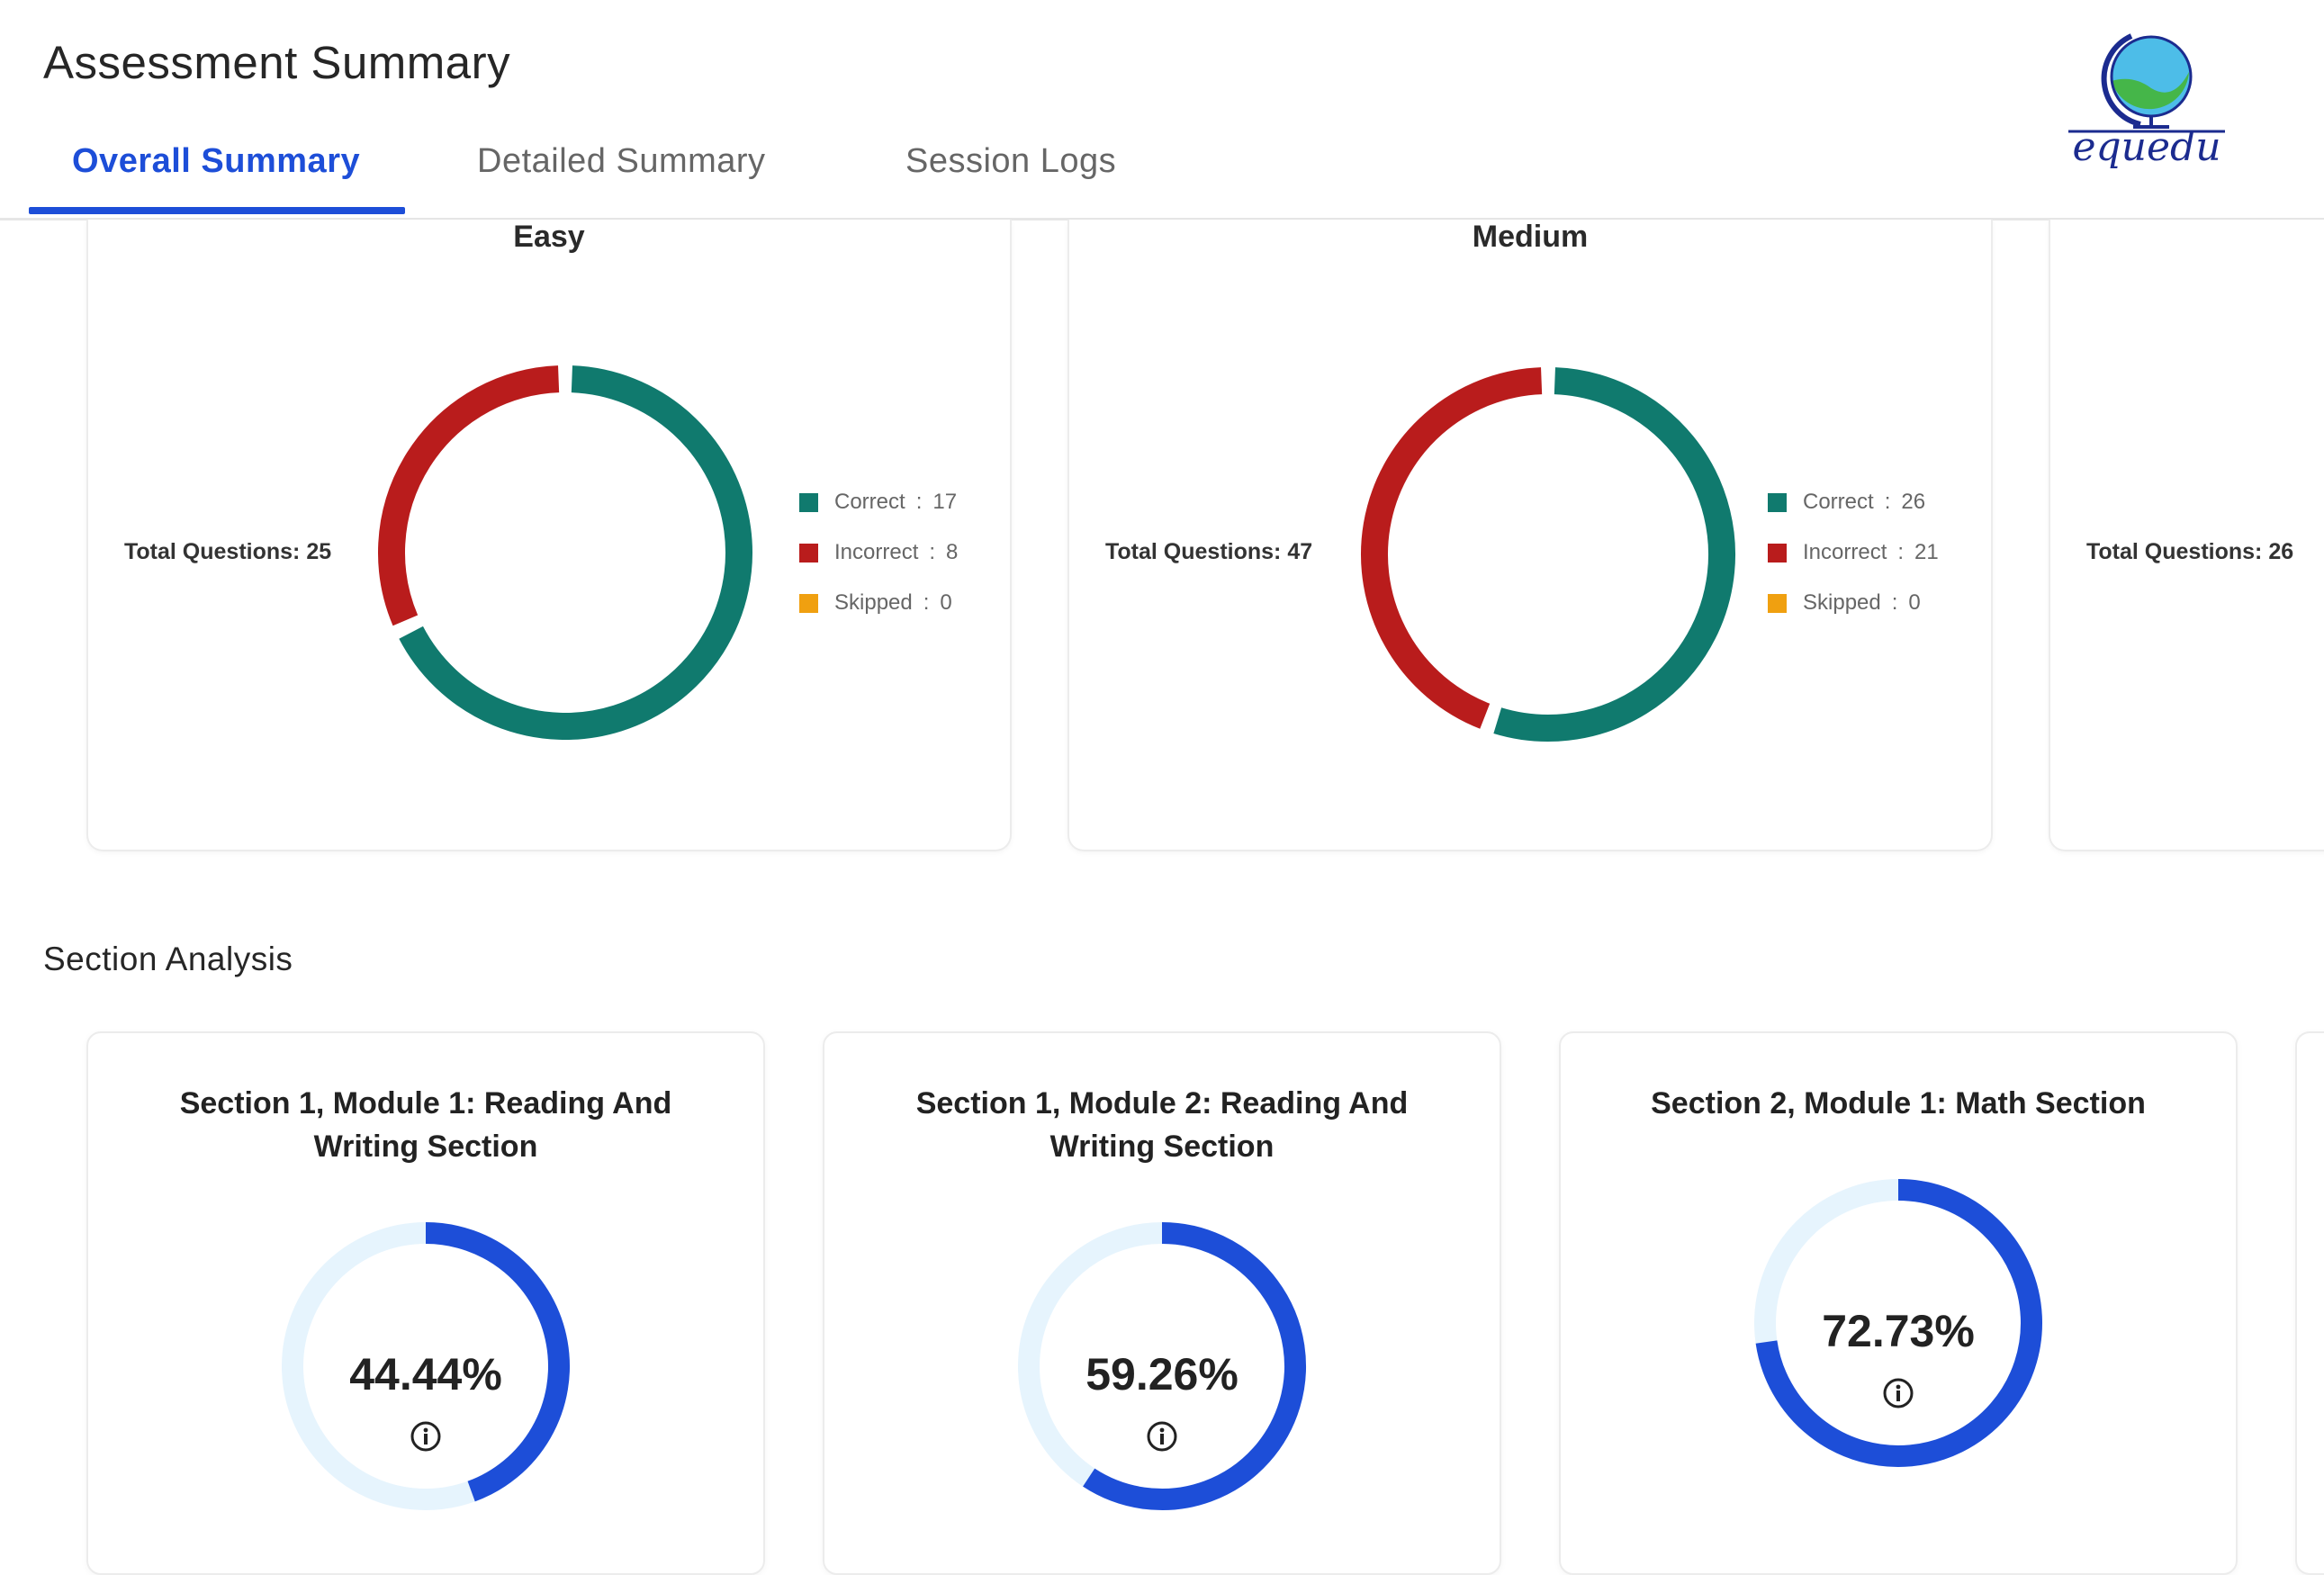 The height and width of the screenshot is (1575, 2324). What do you see at coordinates (952, 552) in the screenshot?
I see `legend-value: 8` at bounding box center [952, 552].